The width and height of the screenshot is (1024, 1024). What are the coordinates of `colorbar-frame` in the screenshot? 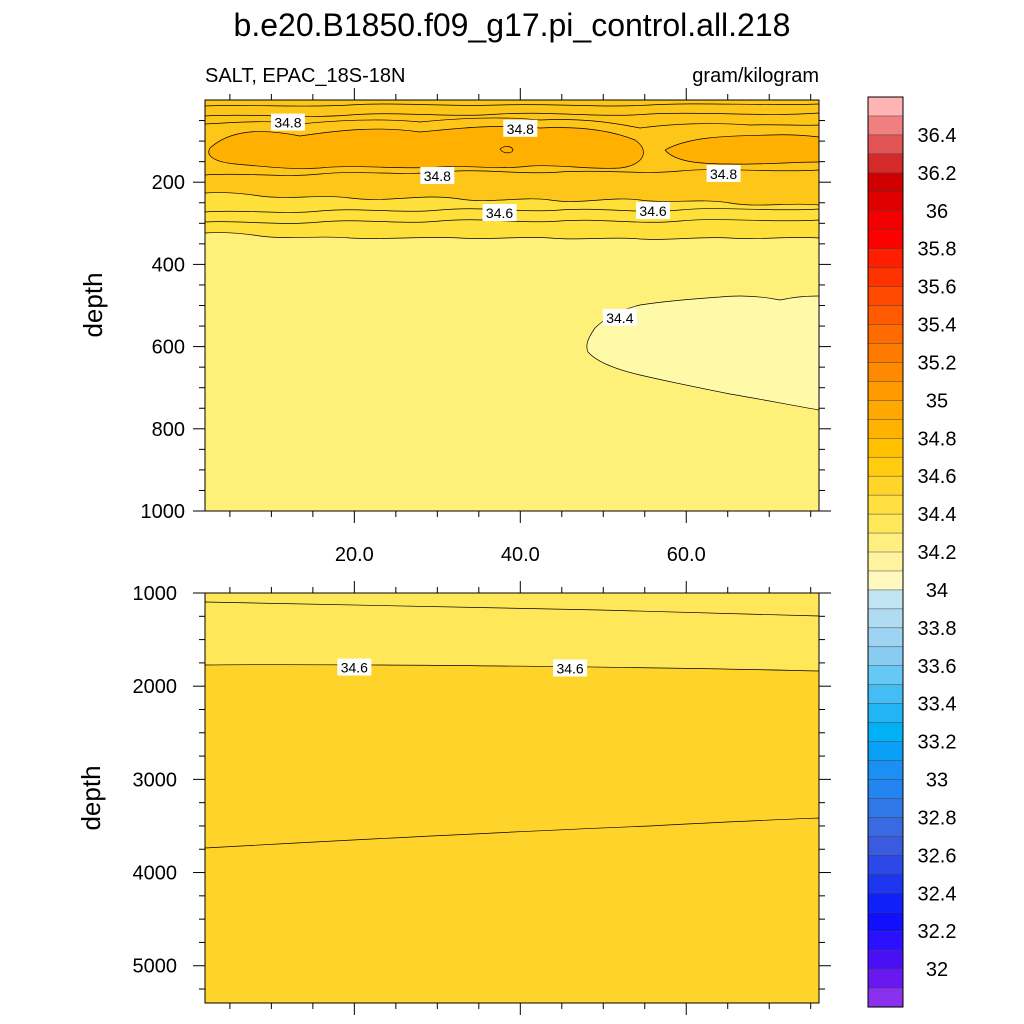 It's located at (885, 552).